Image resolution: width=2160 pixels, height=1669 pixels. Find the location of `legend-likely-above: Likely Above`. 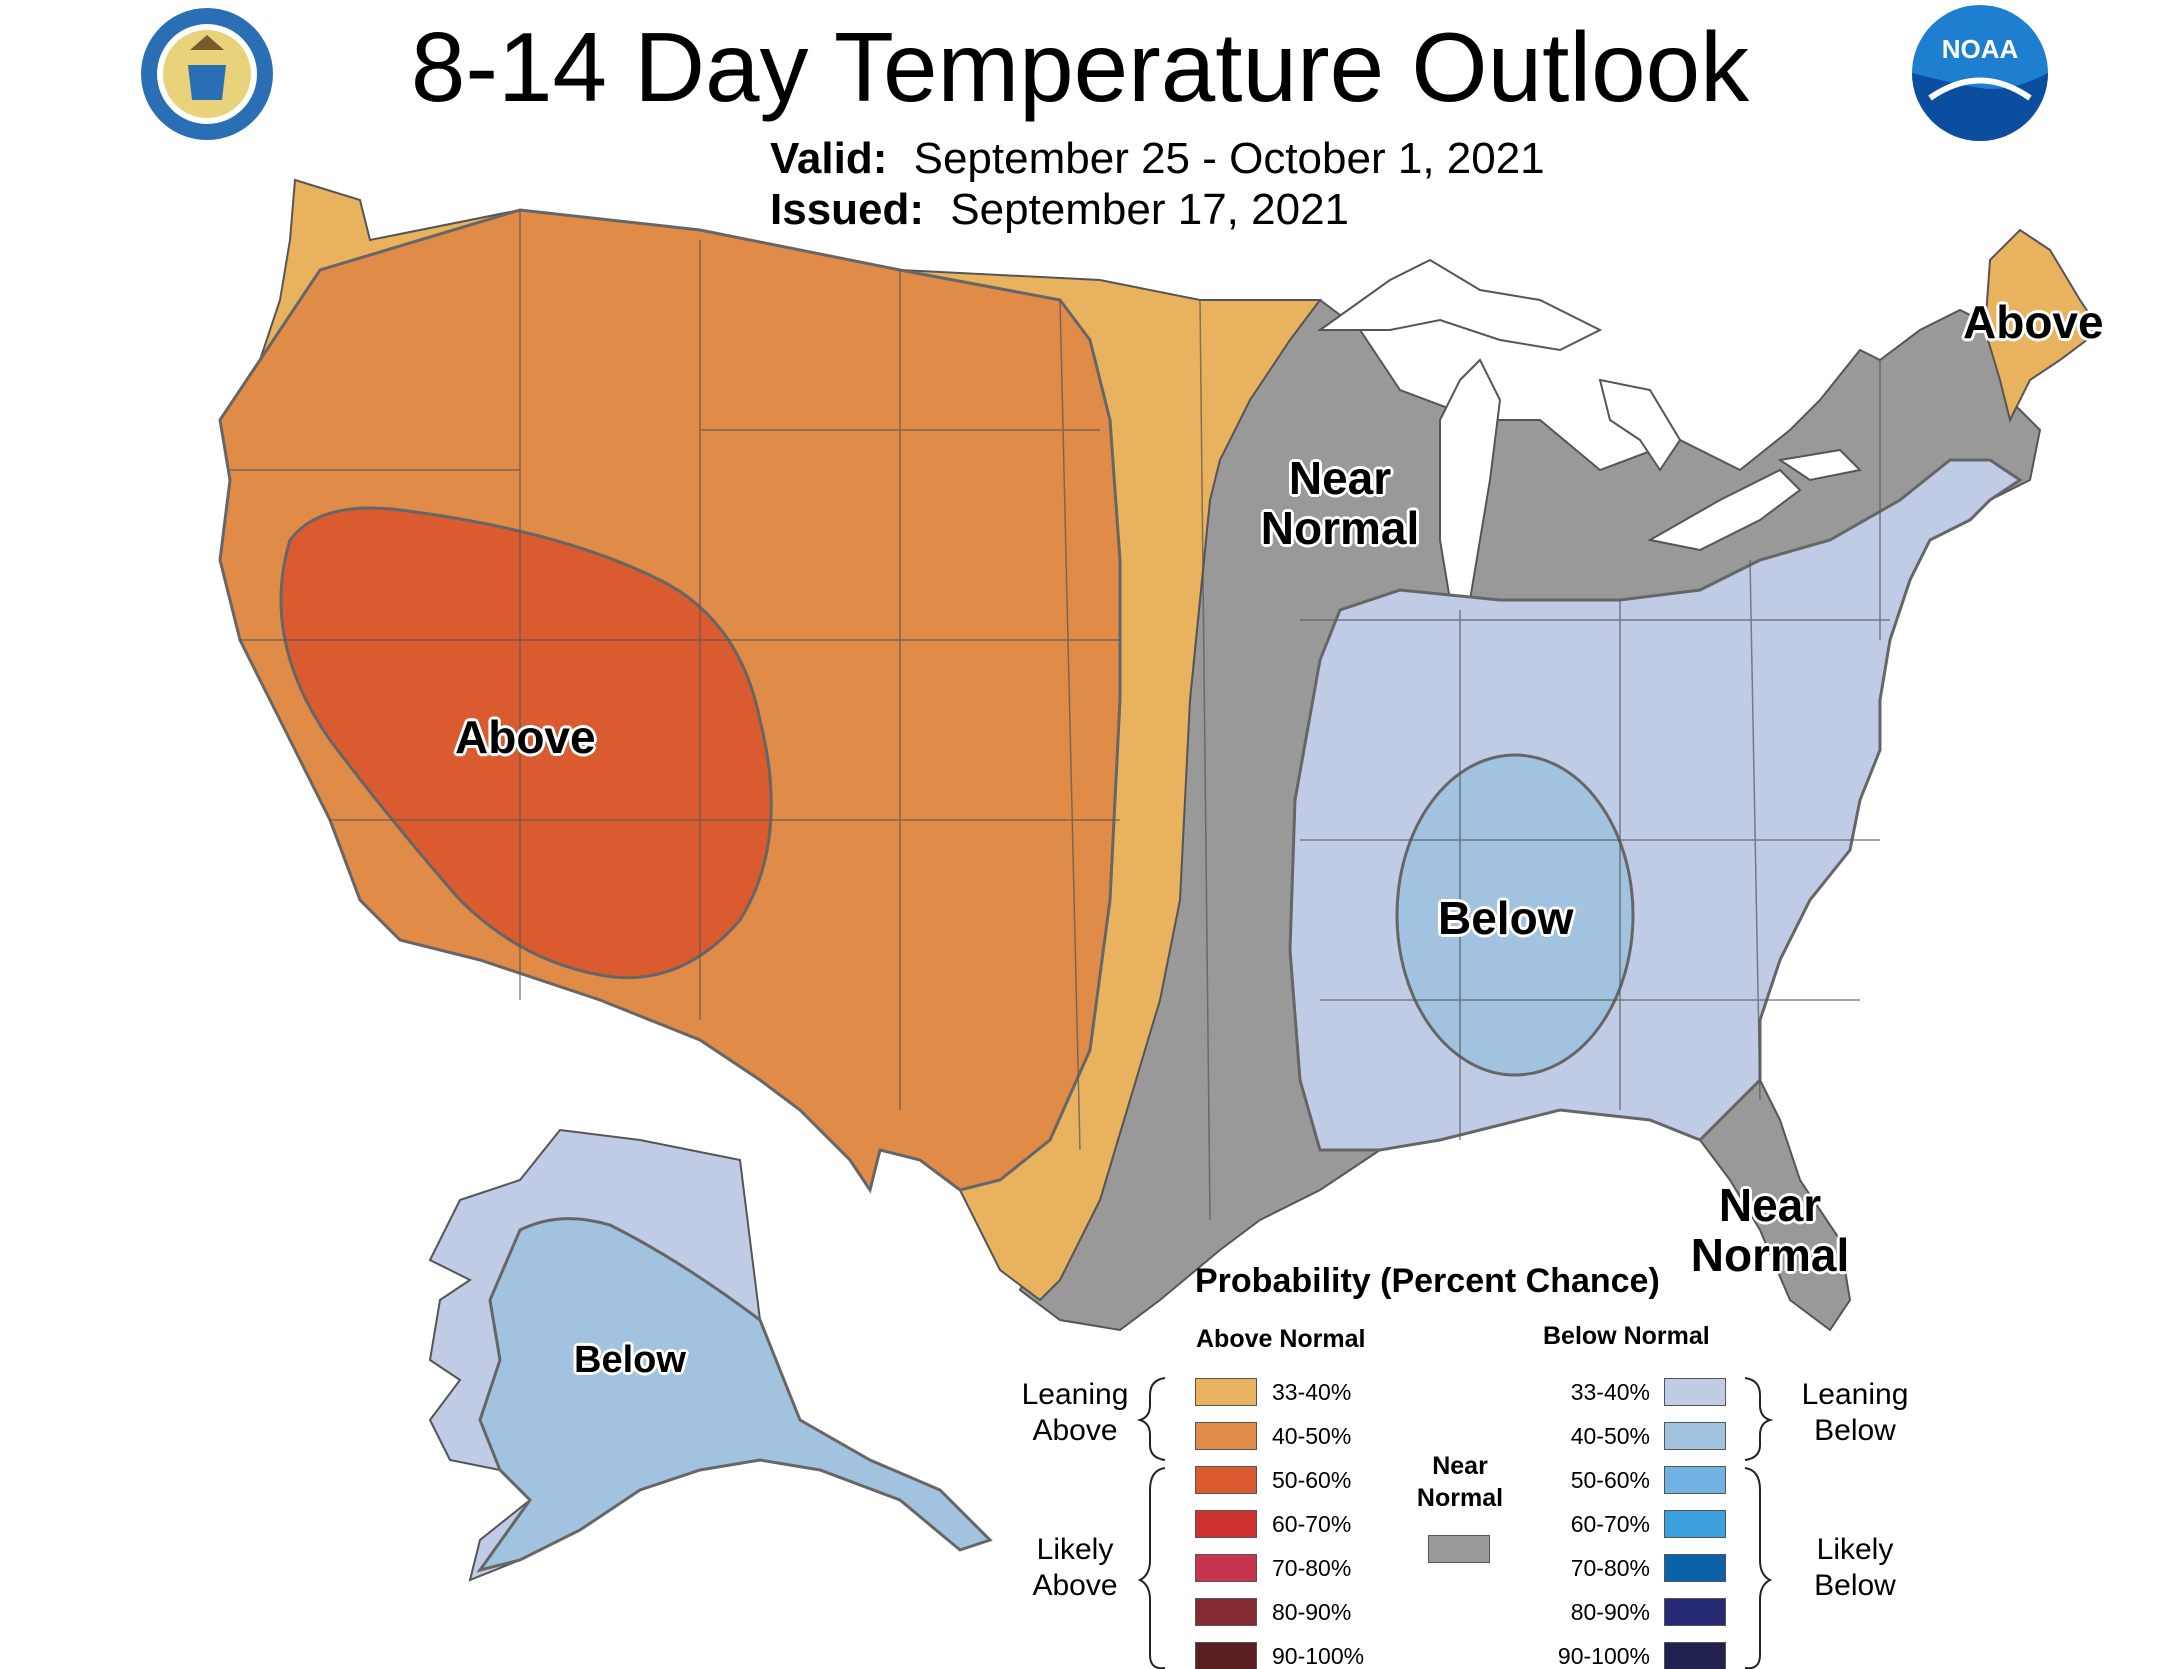

legend-likely-above: Likely Above is located at coordinates (1075, 1568).